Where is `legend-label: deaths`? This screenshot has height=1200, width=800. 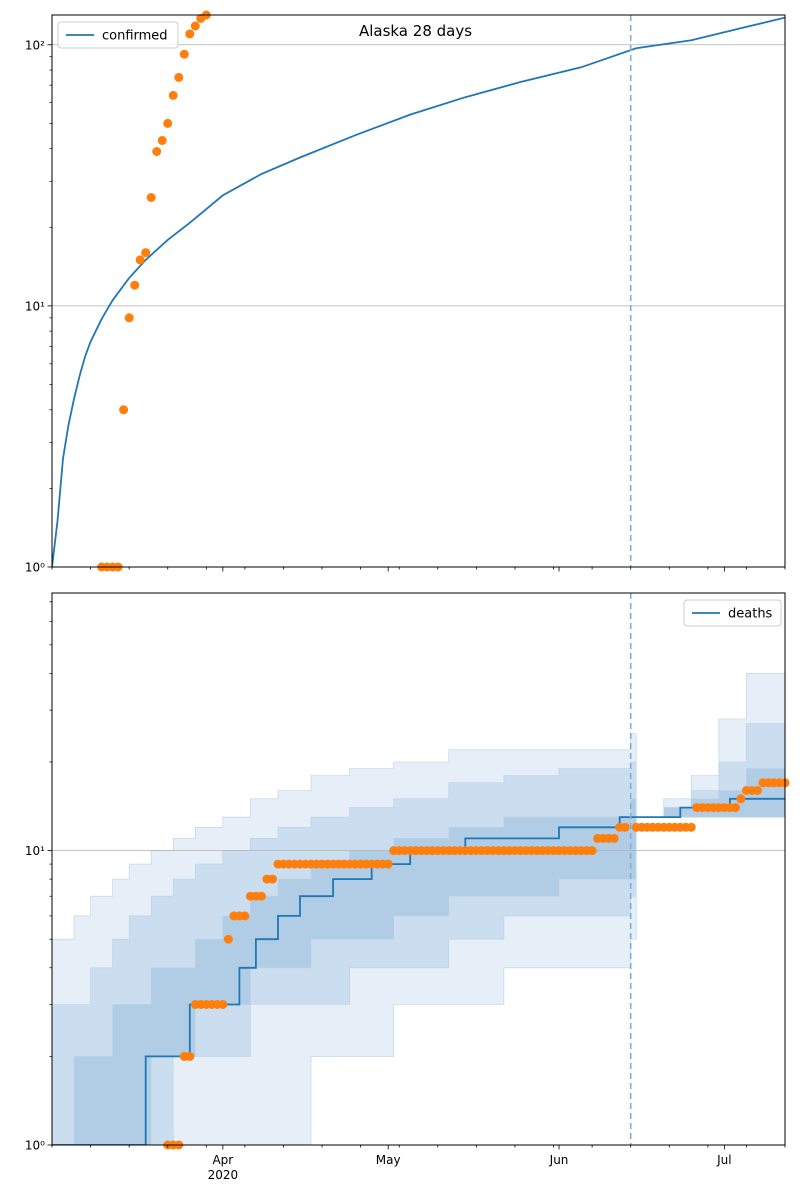
legend-label: deaths is located at coordinates (750, 614).